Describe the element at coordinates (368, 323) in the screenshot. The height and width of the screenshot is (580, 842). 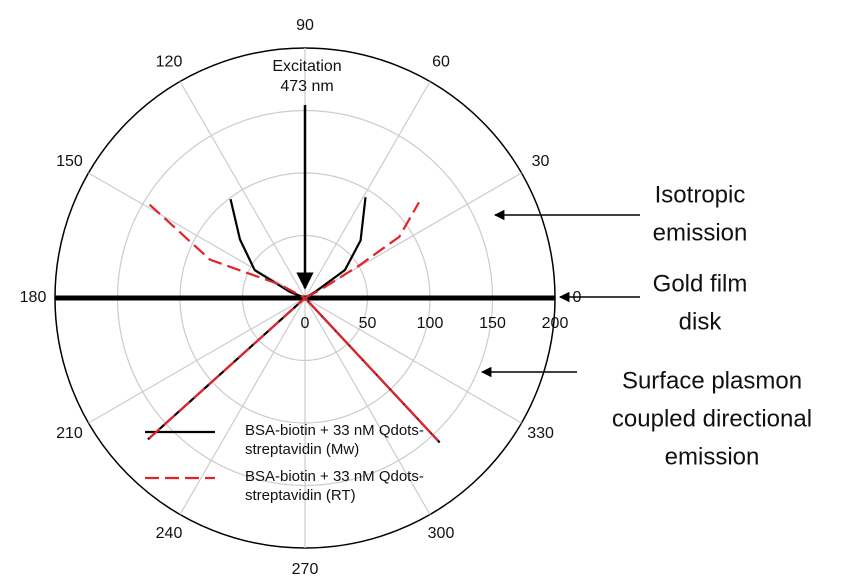
I see `r-tick-label: 50` at that location.